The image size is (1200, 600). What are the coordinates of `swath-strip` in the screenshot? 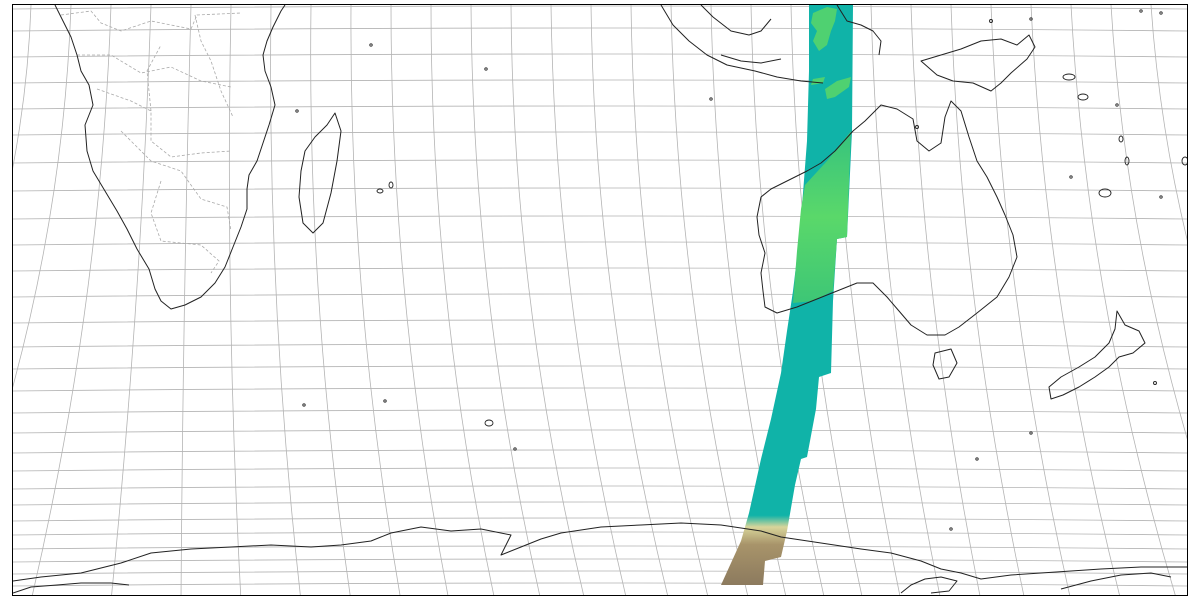 It's located at (787, 295).